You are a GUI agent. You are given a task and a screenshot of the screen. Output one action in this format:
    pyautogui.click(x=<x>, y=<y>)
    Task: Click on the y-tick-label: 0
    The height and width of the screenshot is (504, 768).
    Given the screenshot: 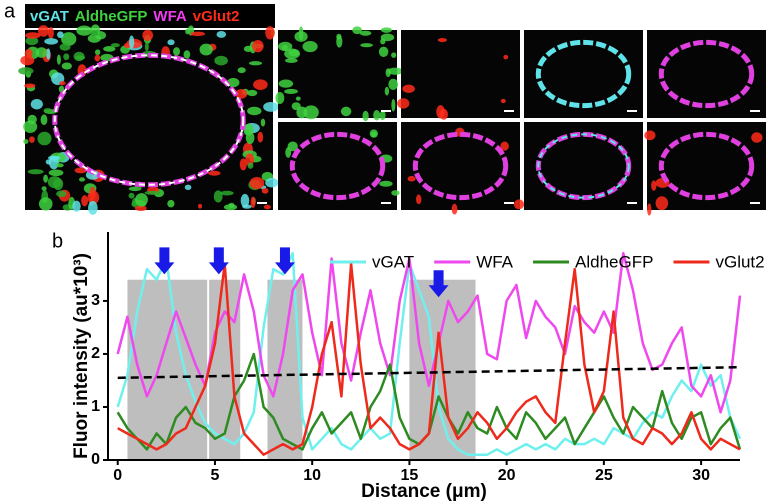 What is the action you would take?
    pyautogui.click(x=95, y=459)
    